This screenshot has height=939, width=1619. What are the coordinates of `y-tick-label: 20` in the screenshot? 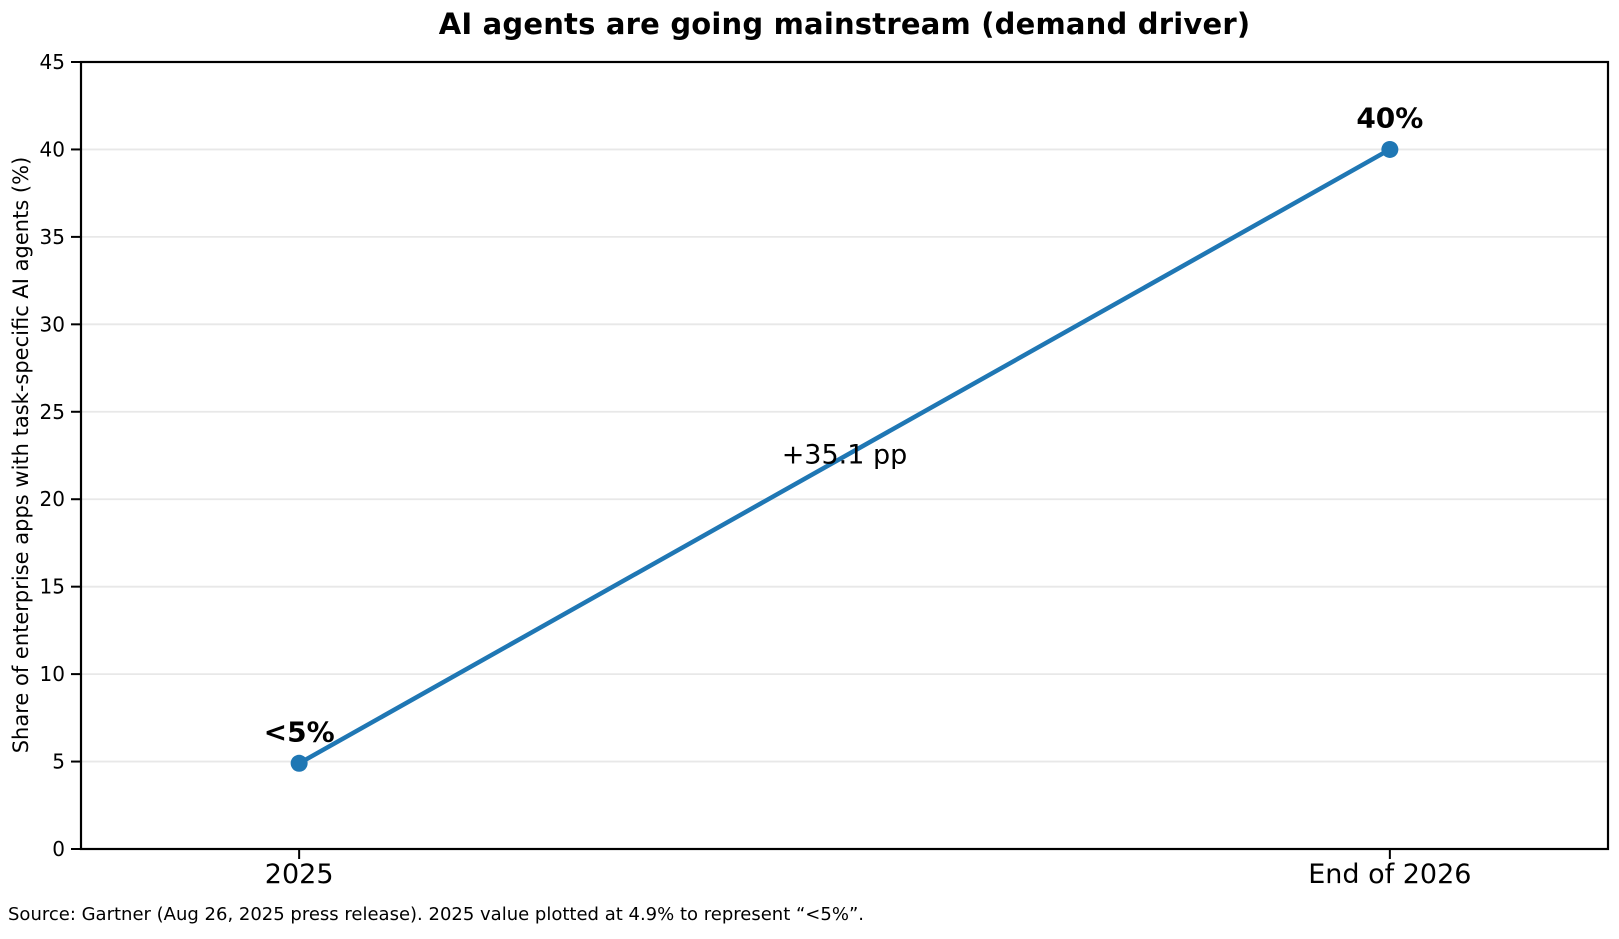 It's located at (52, 499).